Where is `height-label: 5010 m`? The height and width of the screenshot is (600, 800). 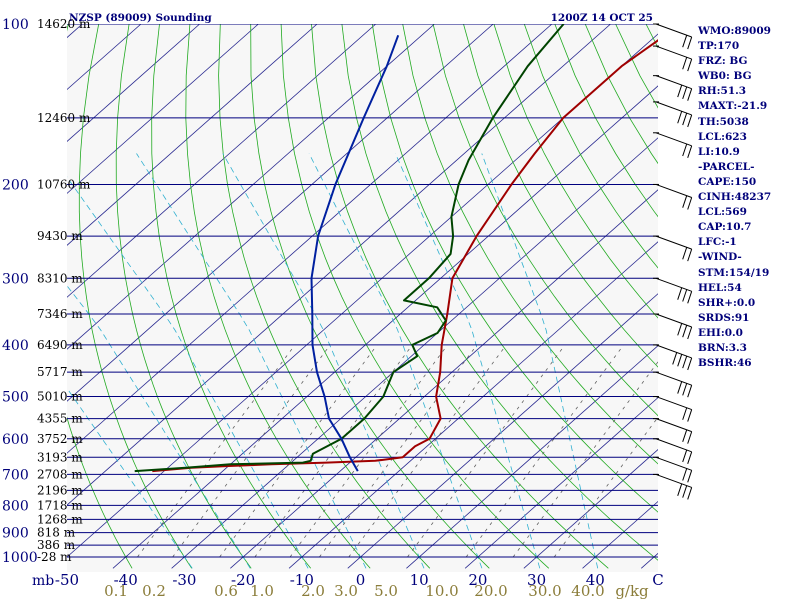
height-label: 5010 m is located at coordinates (60, 397).